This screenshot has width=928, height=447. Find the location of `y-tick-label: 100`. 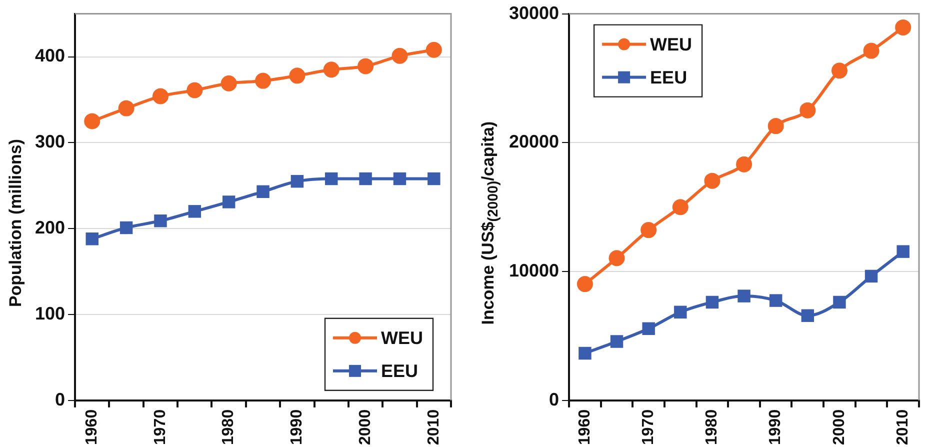

y-tick-label: 100 is located at coordinates (50, 313).